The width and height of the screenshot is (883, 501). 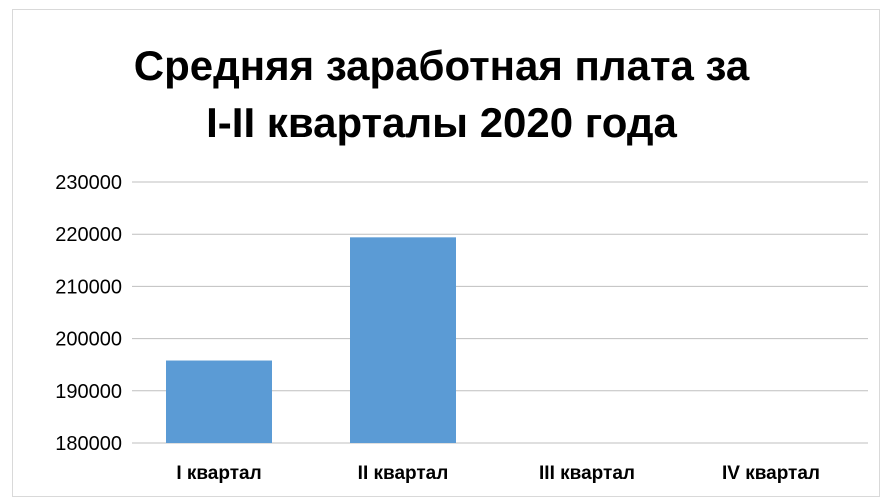 I want to click on y-tick-label: 210000, so click(x=88, y=287).